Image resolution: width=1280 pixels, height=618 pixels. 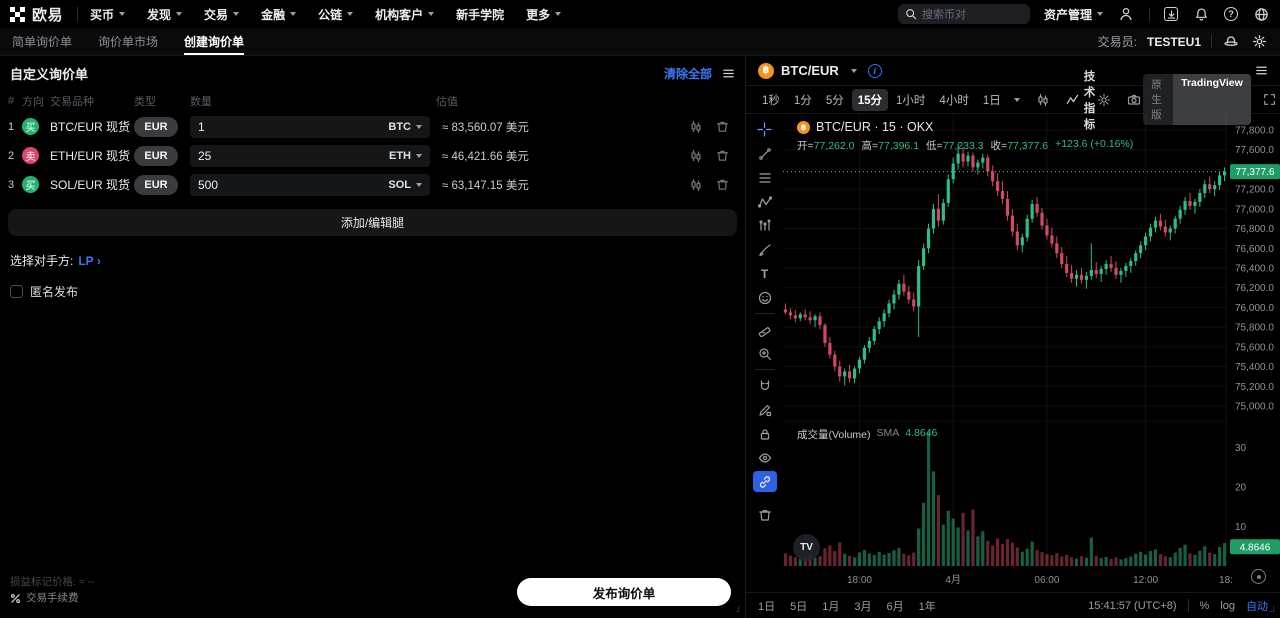 I want to click on tab-simple-rfq: 简单询价单, so click(x=42, y=42).